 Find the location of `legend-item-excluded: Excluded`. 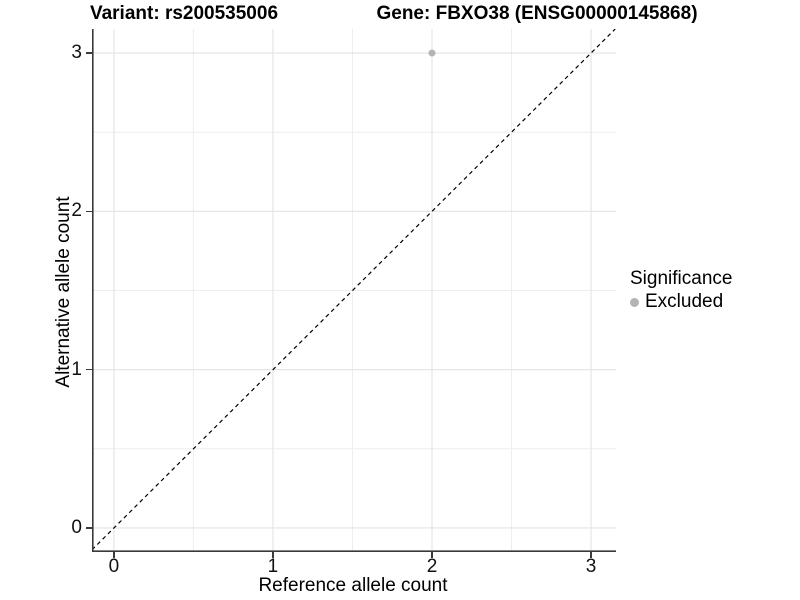

legend-item-excluded: Excluded is located at coordinates (681, 302).